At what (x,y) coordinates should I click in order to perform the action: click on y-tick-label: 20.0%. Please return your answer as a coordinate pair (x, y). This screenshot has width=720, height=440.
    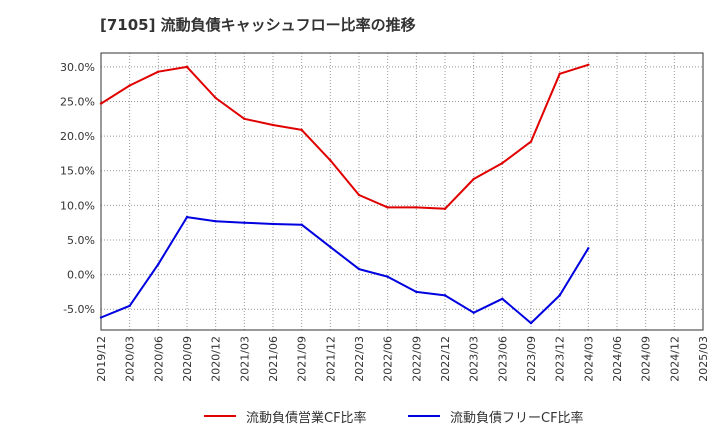
    Looking at the image, I should click on (77, 136).